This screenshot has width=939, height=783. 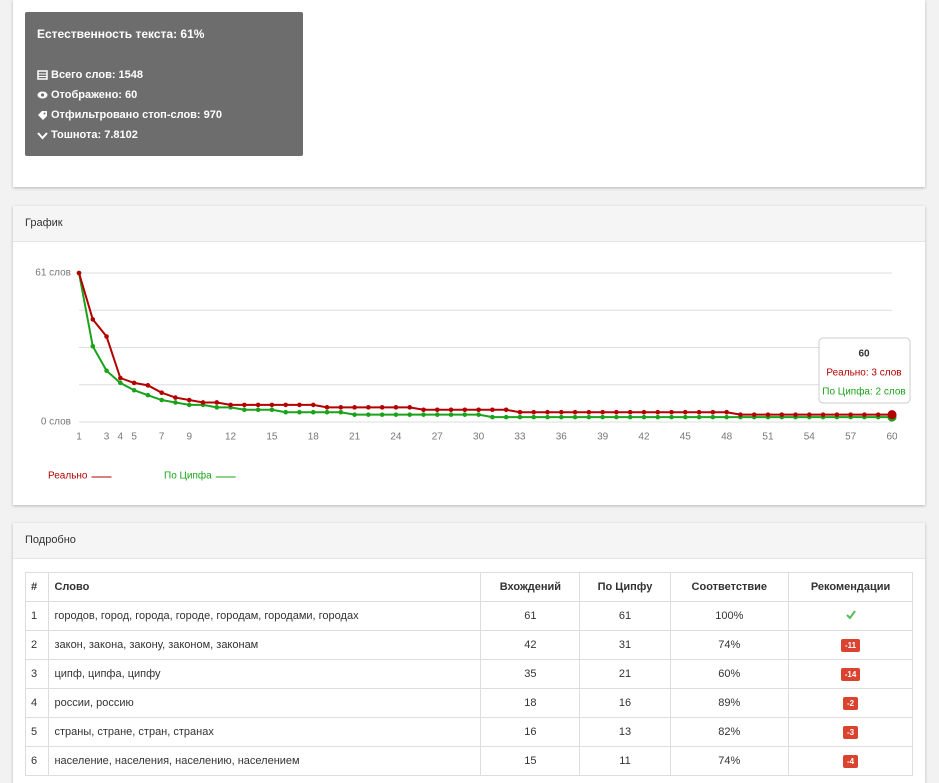 I want to click on table-row: 5 страны, стране, стран, странах 16 13 82% -3, so click(x=468, y=732).